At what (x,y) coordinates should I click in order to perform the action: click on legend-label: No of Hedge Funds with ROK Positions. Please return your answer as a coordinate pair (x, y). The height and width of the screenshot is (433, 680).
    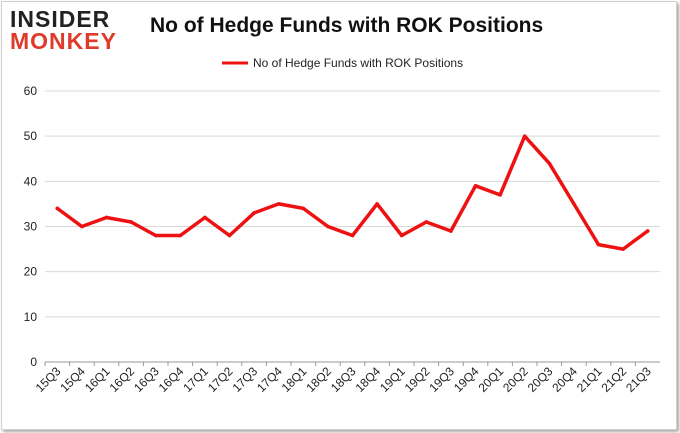
    Looking at the image, I should click on (358, 63).